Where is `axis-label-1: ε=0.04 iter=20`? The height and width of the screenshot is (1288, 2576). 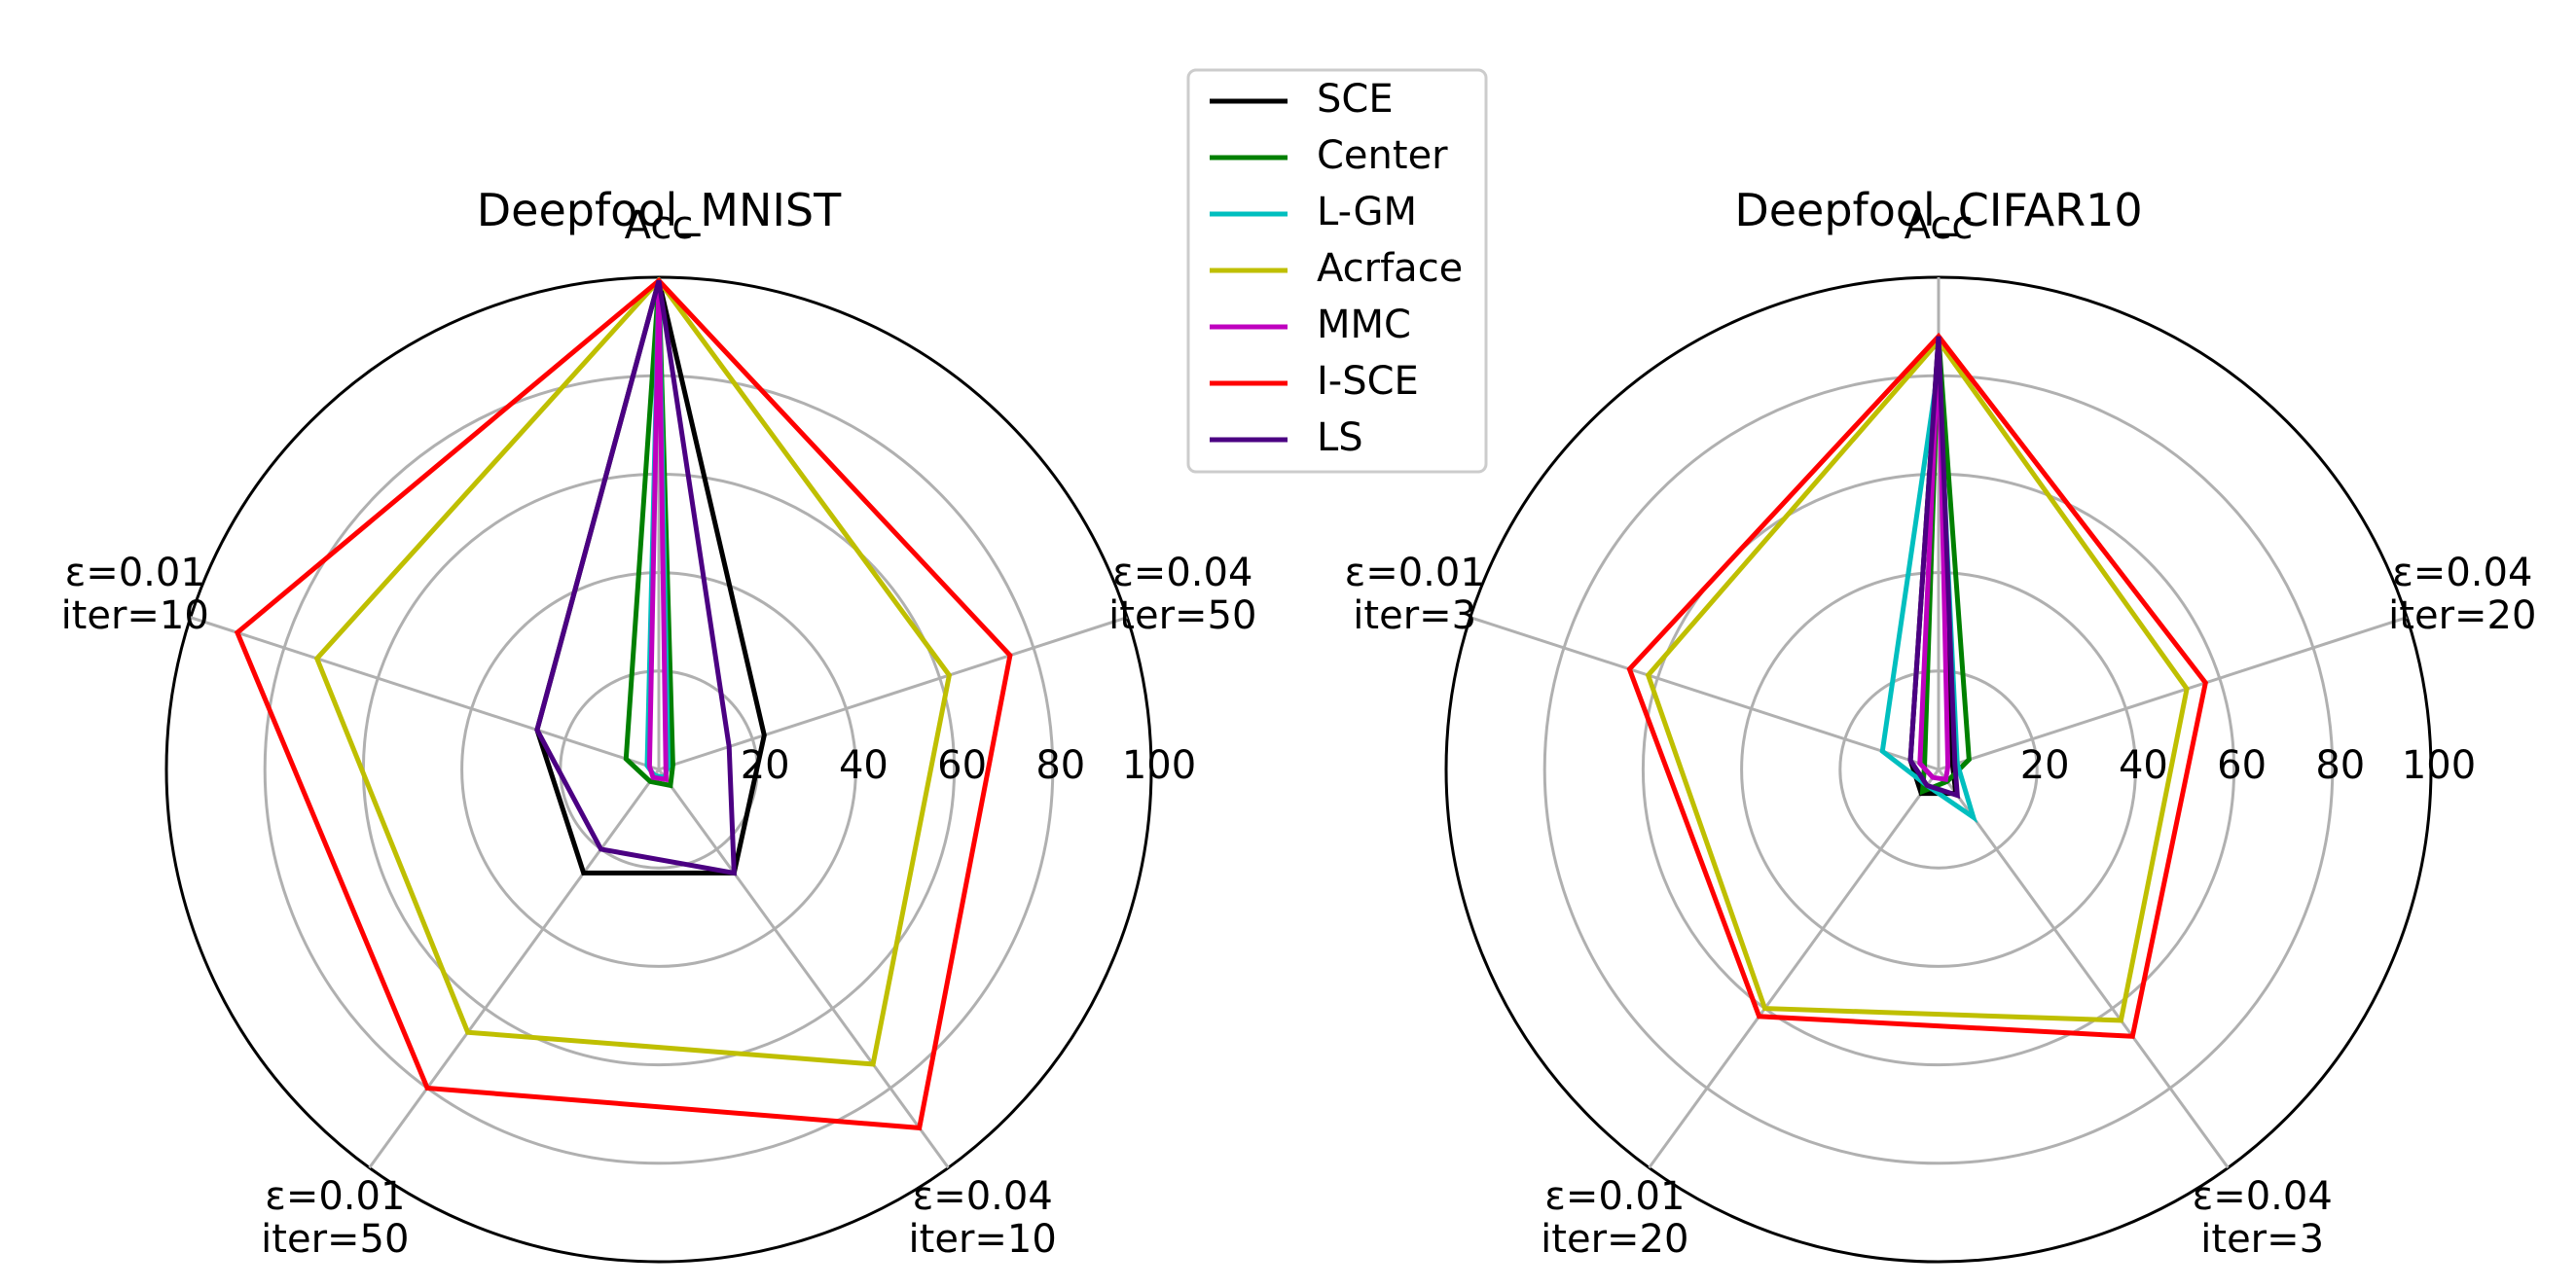 axis-label-1: ε=0.04 iter=20 is located at coordinates (2462, 594).